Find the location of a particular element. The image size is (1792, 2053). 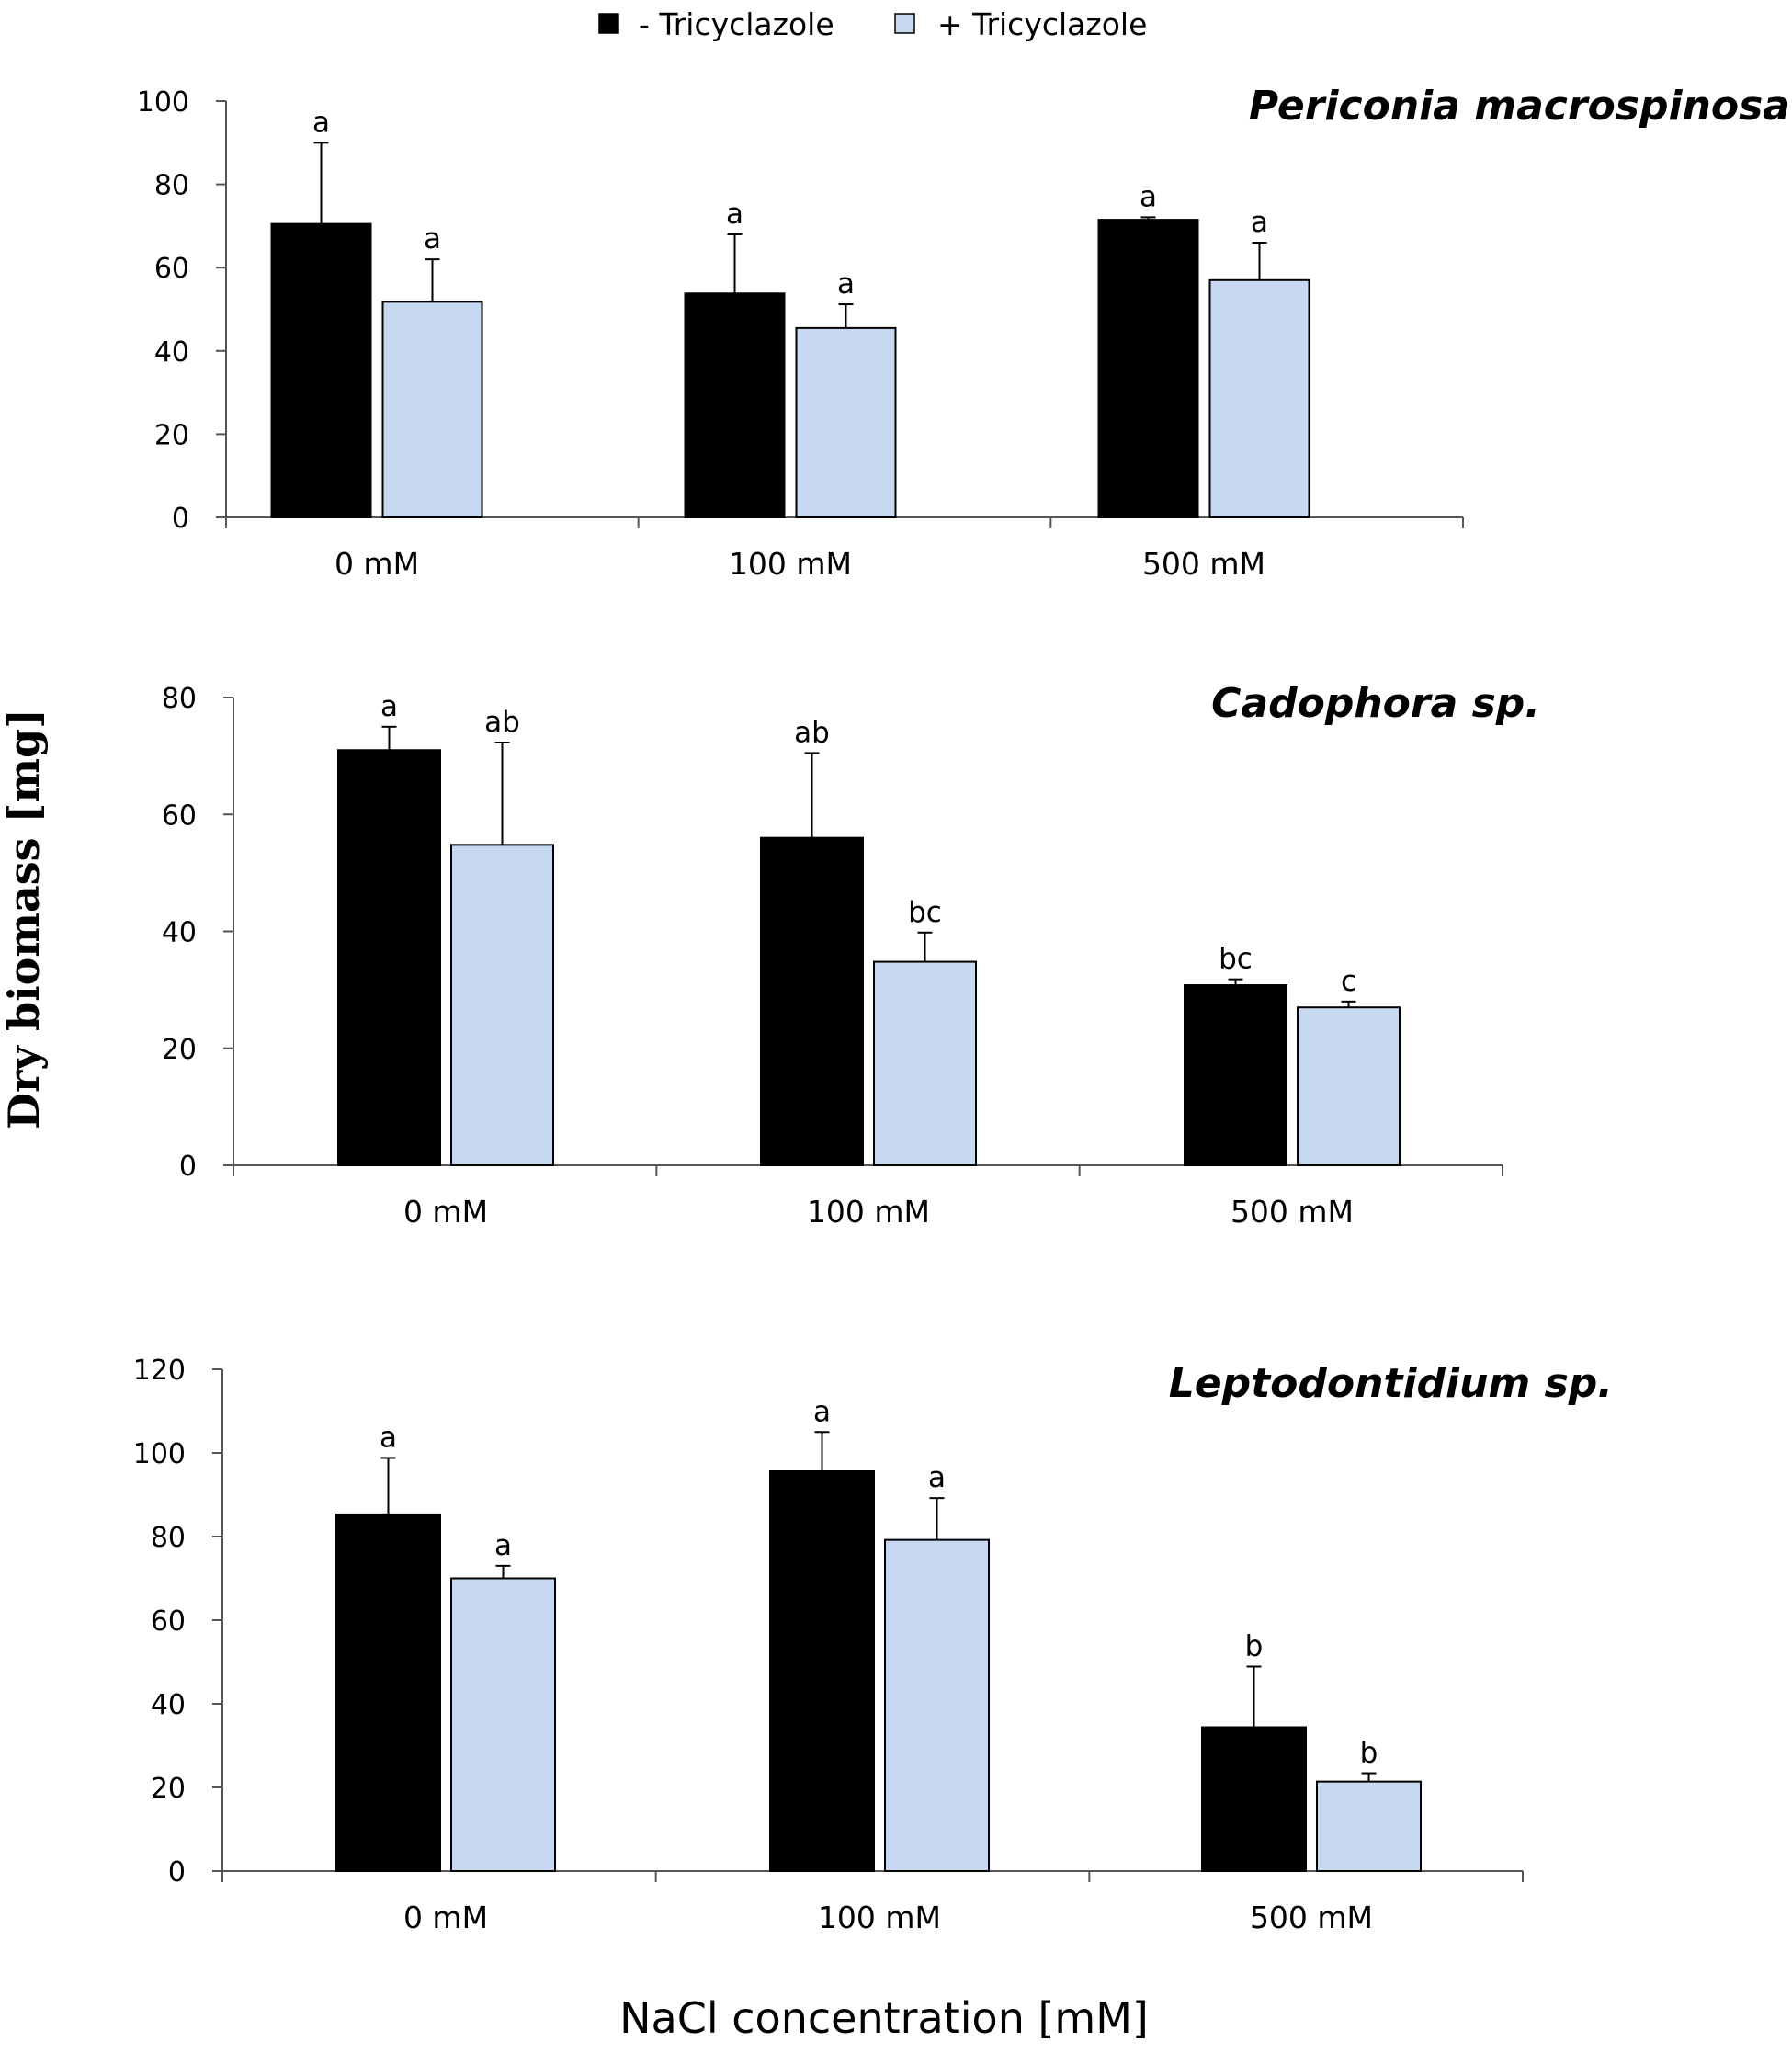

x-axis-title: NaCl concentration [mM] is located at coordinates (884, 2018).